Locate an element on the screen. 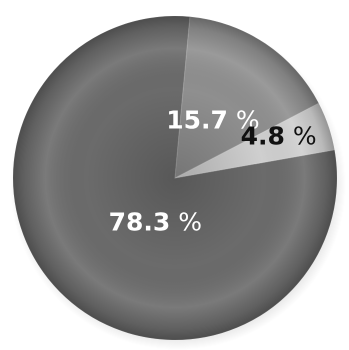 Image resolution: width=349 pixels, height=350 pixels. pie-label-value-2: 4.8 is located at coordinates (263, 135).